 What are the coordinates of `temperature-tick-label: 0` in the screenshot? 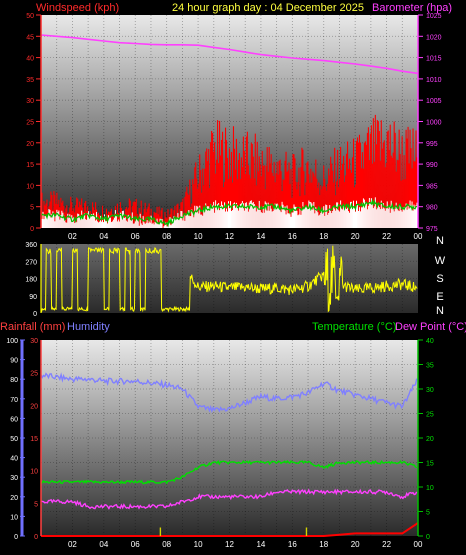 It's located at (428, 537).